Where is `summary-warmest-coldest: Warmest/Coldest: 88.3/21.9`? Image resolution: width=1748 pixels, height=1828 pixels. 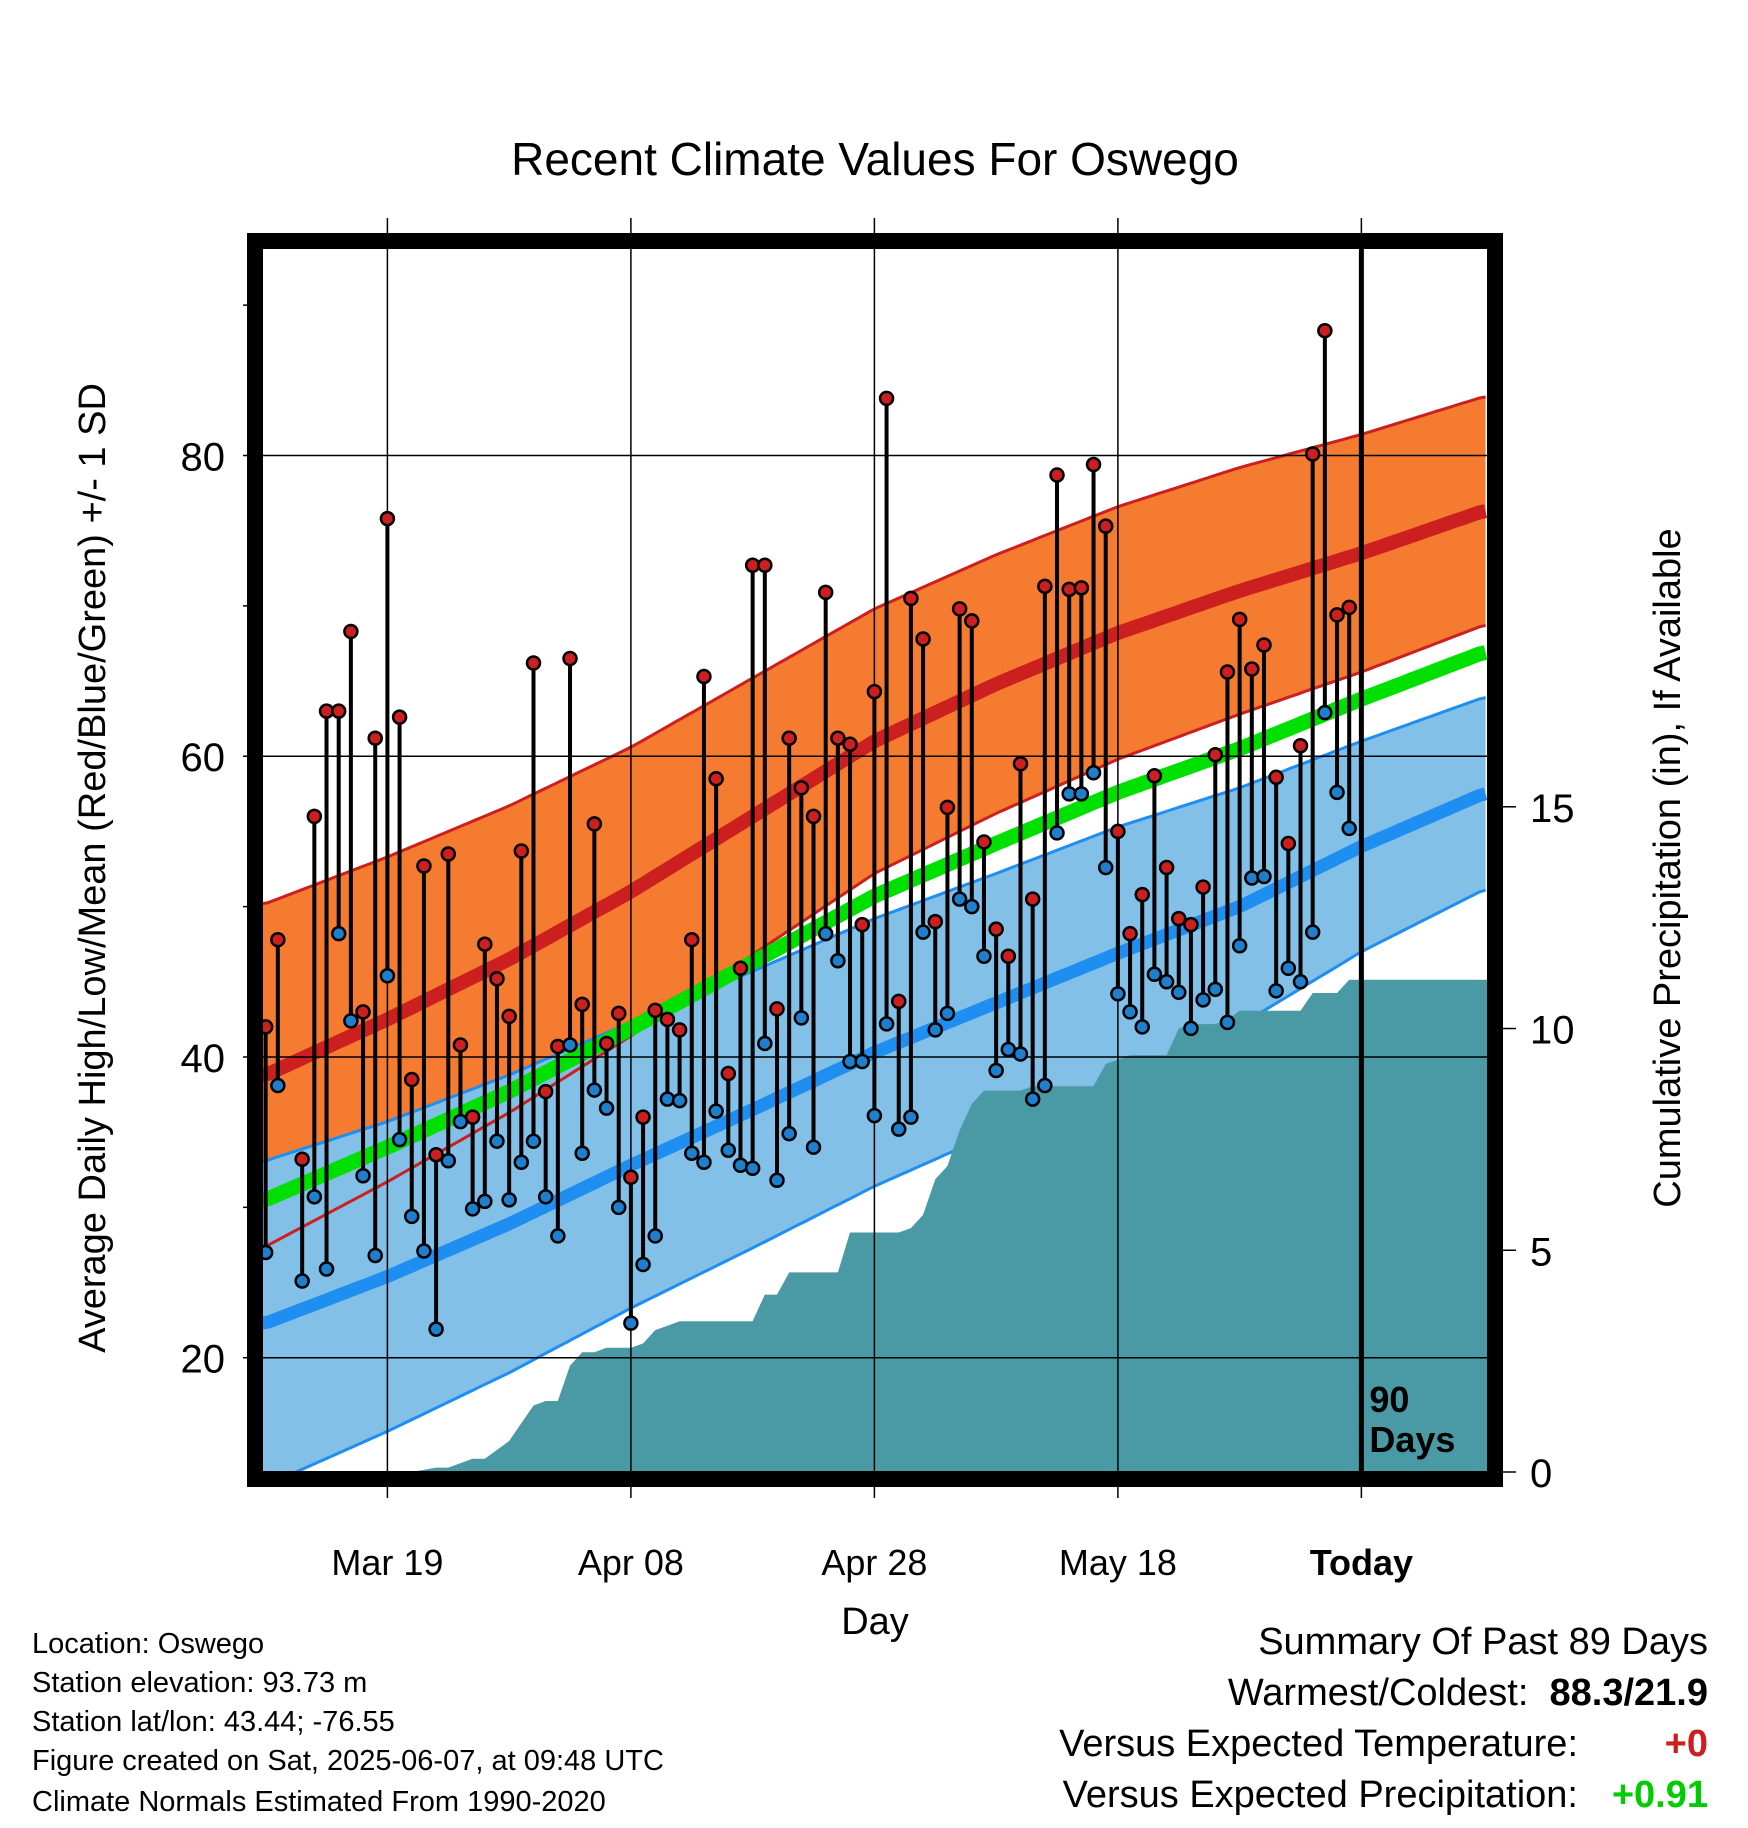
summary-warmest-coldest: Warmest/Coldest: 88.3/21.9 is located at coordinates (1468, 1693).